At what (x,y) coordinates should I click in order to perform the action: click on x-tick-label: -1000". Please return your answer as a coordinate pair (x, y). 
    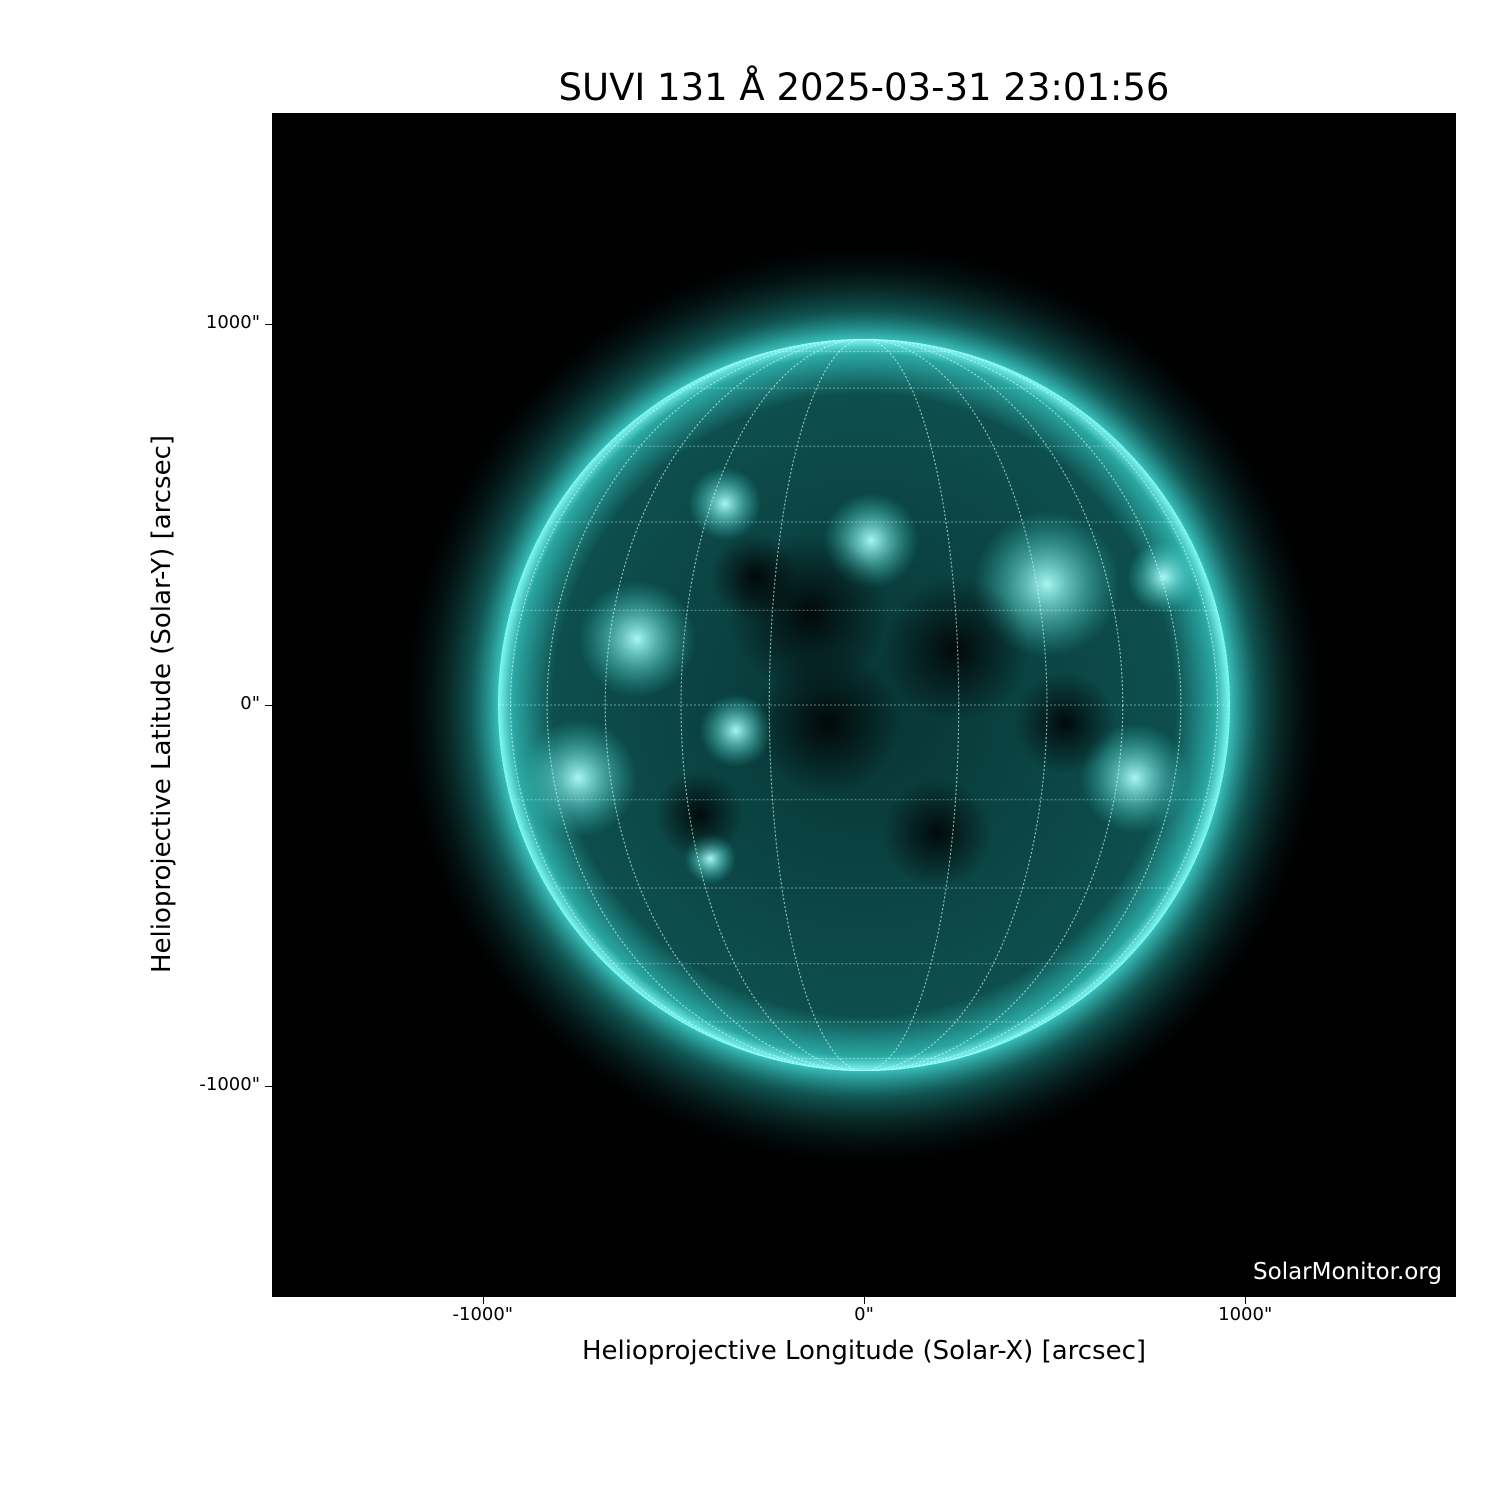
    Looking at the image, I should click on (483, 1314).